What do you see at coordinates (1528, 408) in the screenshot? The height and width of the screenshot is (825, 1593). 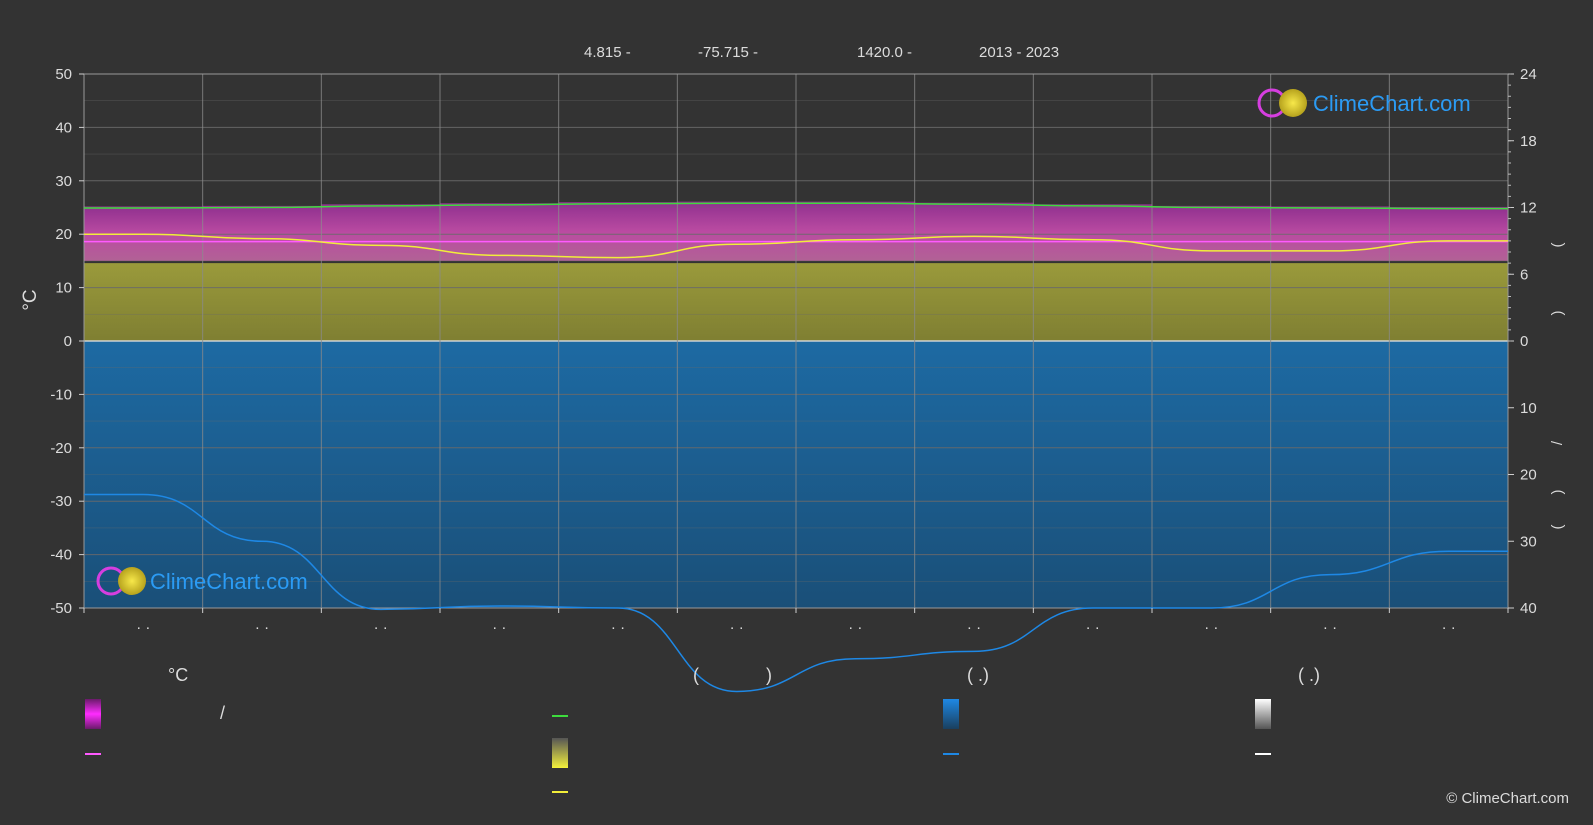 I see `right-bottom-tick-label: 10` at bounding box center [1528, 408].